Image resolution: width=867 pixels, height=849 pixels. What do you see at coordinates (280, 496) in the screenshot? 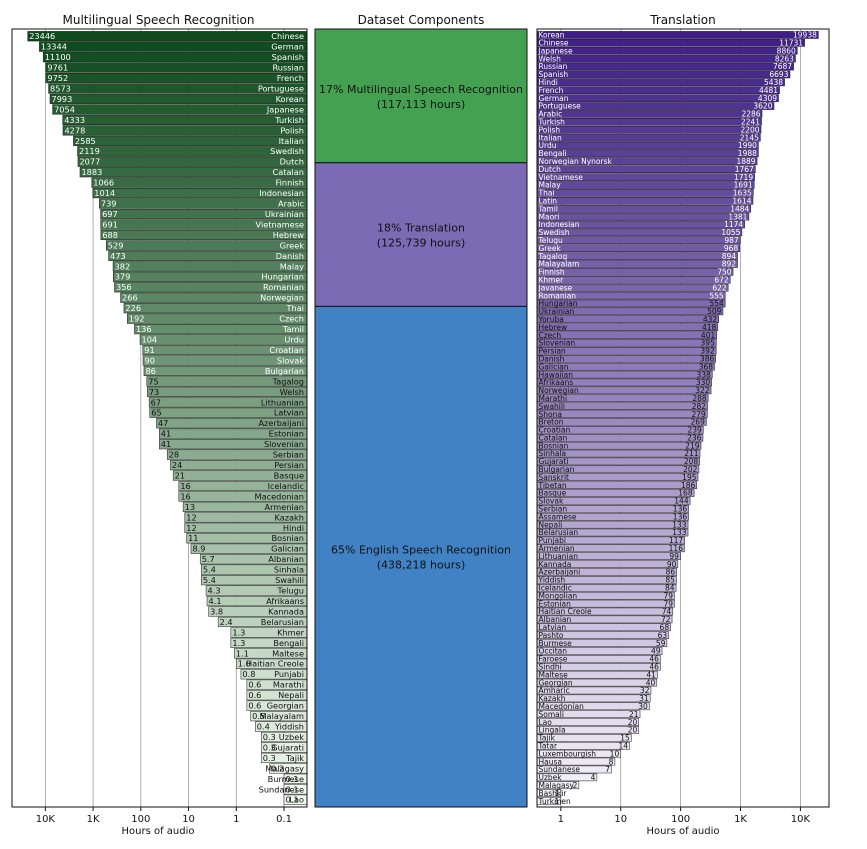
I see `asr-category-label: Macedonian` at bounding box center [280, 496].